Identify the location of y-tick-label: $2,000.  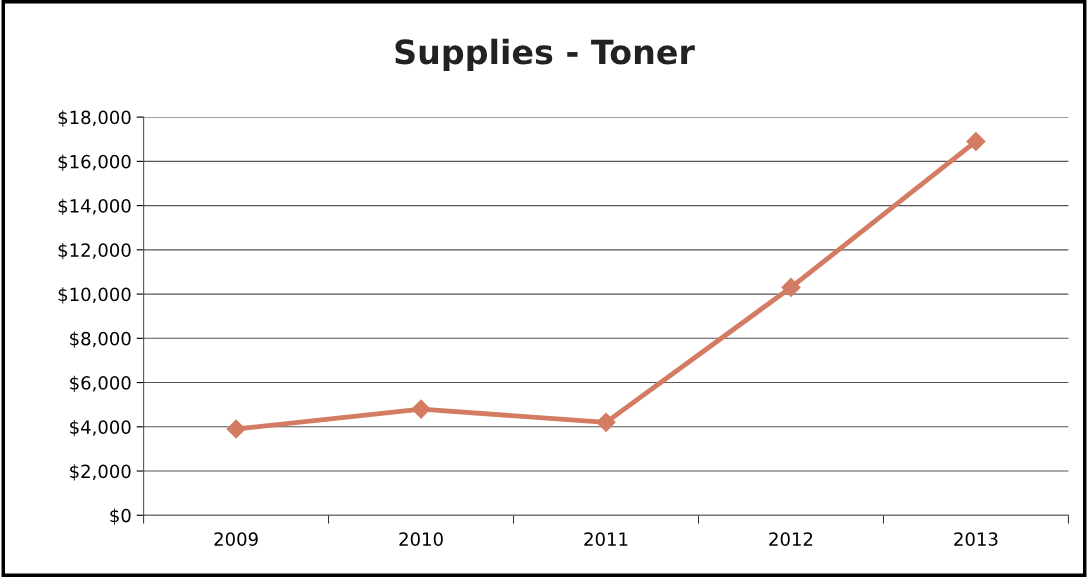
(100, 472).